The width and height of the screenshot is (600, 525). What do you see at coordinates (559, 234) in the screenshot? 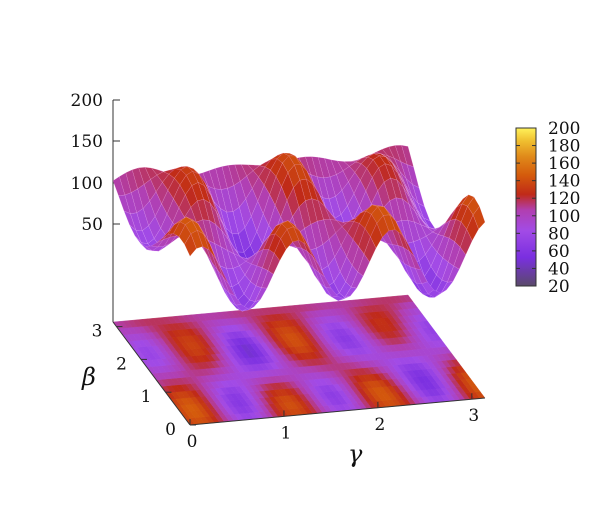
I see `colorbar-tick-label: 80` at bounding box center [559, 234].